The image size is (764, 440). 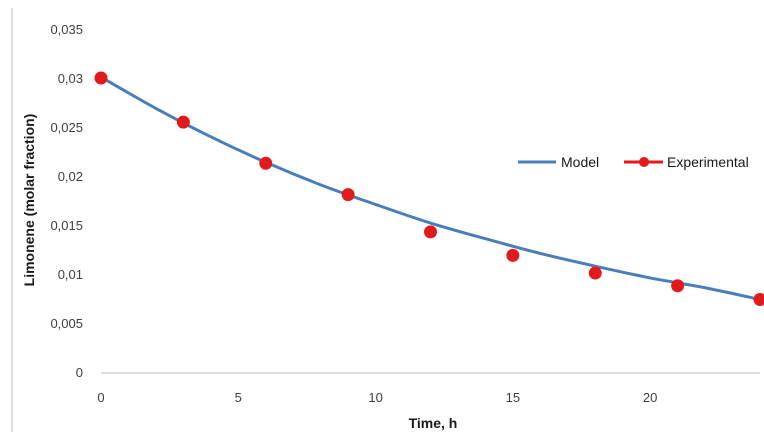 I want to click on y-tick-label: 0,01, so click(x=70, y=274).